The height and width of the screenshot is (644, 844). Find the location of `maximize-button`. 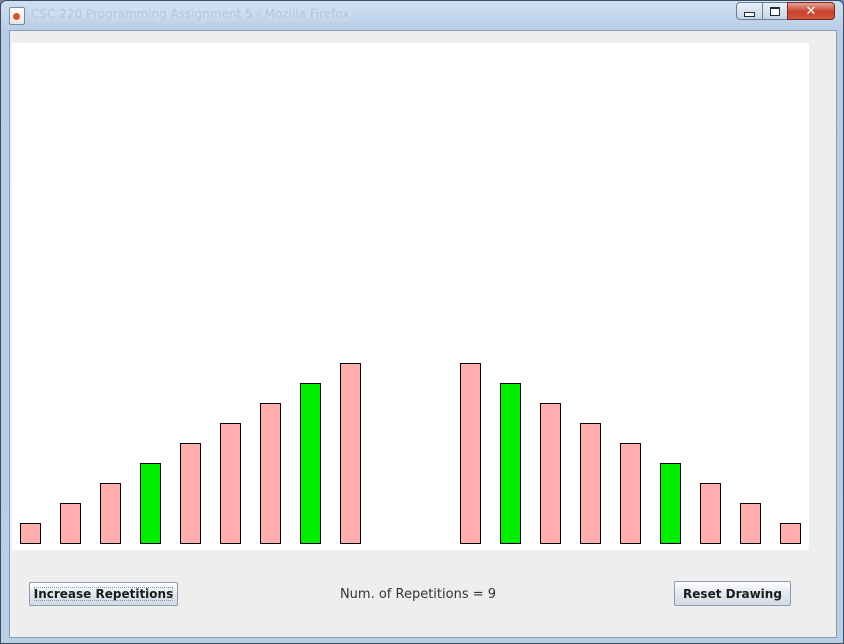

maximize-button is located at coordinates (775, 11).